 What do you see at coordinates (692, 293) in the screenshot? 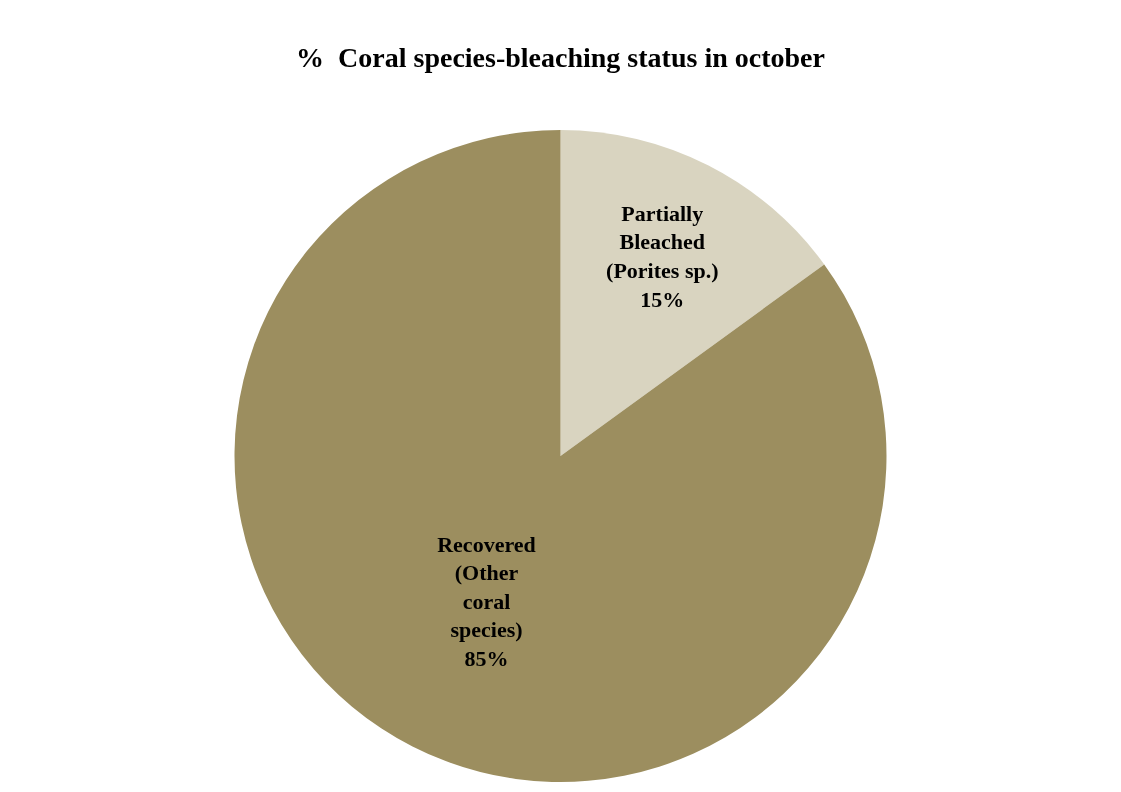
I see `pie-slice` at bounding box center [692, 293].